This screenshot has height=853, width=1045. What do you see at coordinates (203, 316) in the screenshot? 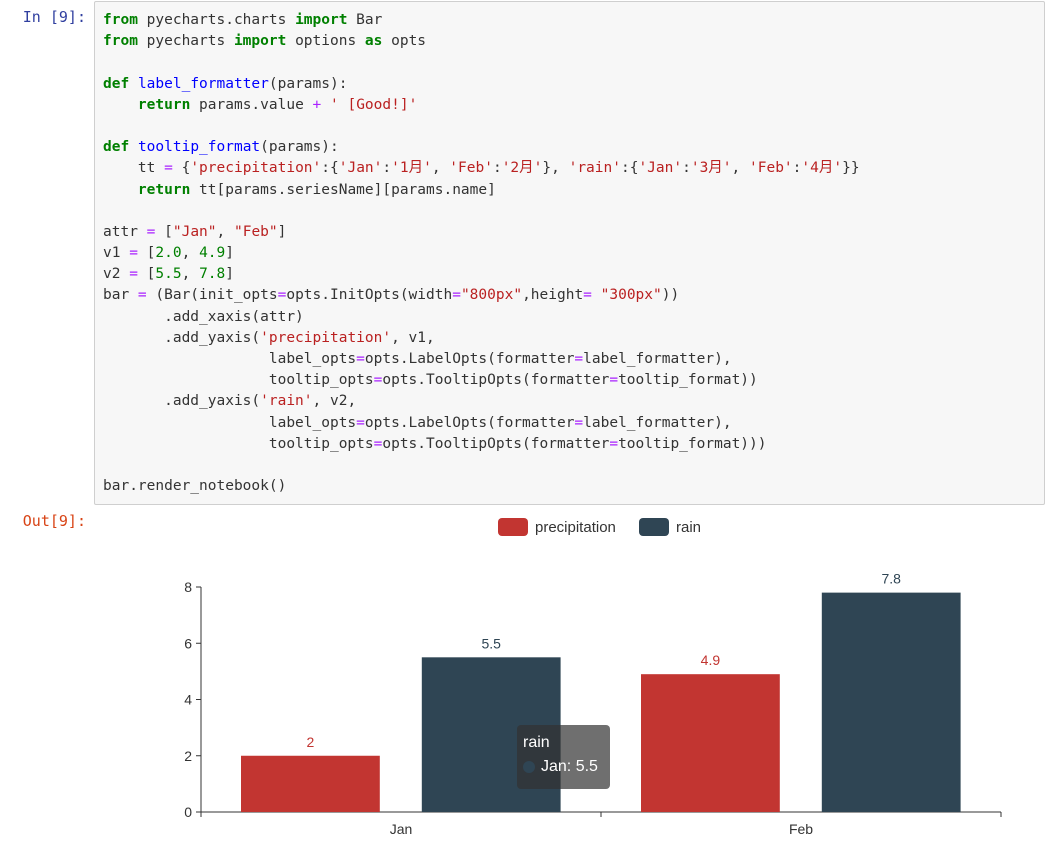
I see `code-token: .add_xaxis(attr)` at bounding box center [203, 316].